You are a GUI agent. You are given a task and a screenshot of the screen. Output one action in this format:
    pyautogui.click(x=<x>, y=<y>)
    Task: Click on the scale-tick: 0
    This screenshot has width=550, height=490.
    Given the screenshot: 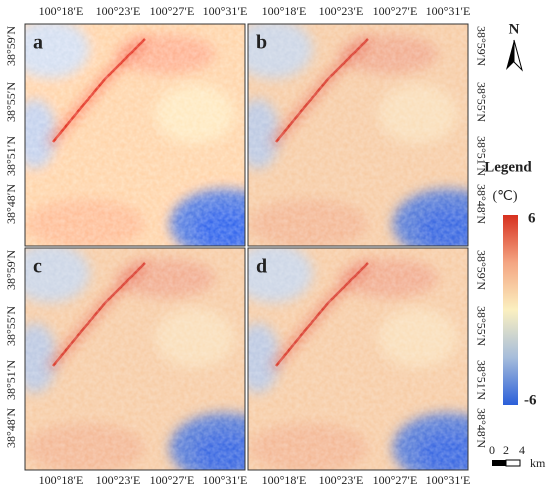 What is the action you would take?
    pyautogui.click(x=492, y=450)
    